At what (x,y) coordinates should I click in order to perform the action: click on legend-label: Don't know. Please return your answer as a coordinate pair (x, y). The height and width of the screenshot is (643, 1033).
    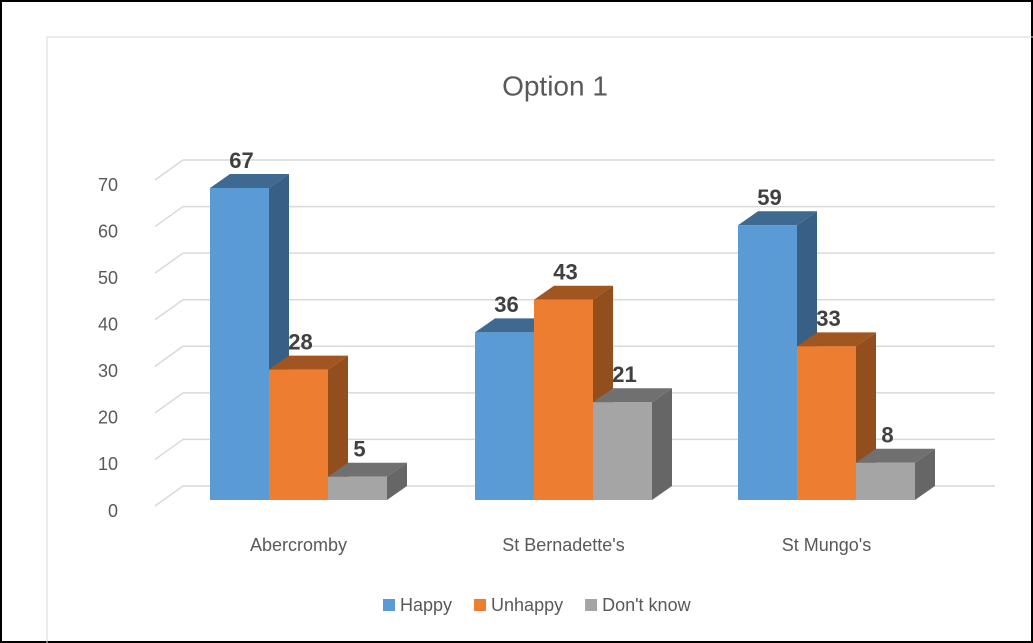
    Looking at the image, I should click on (646, 605).